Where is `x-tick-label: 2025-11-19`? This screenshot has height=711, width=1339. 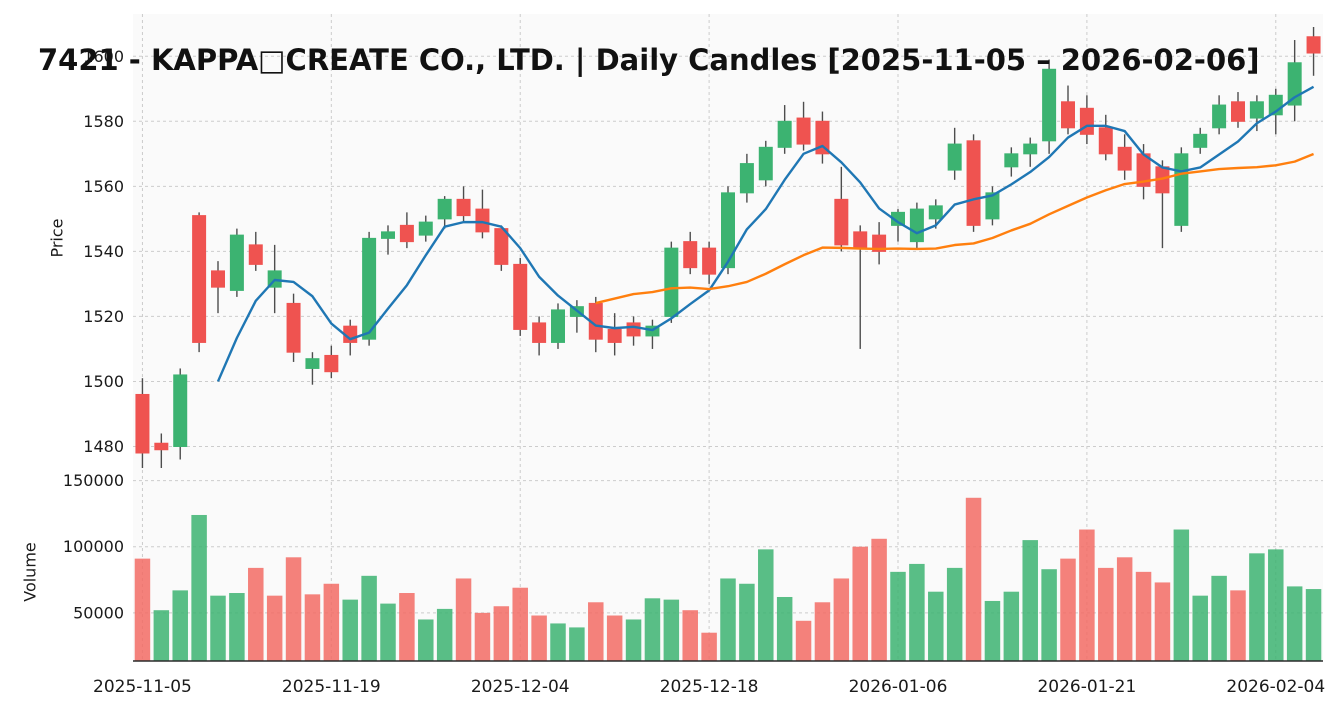
x-tick-label: 2025-11-19 is located at coordinates (331, 687).